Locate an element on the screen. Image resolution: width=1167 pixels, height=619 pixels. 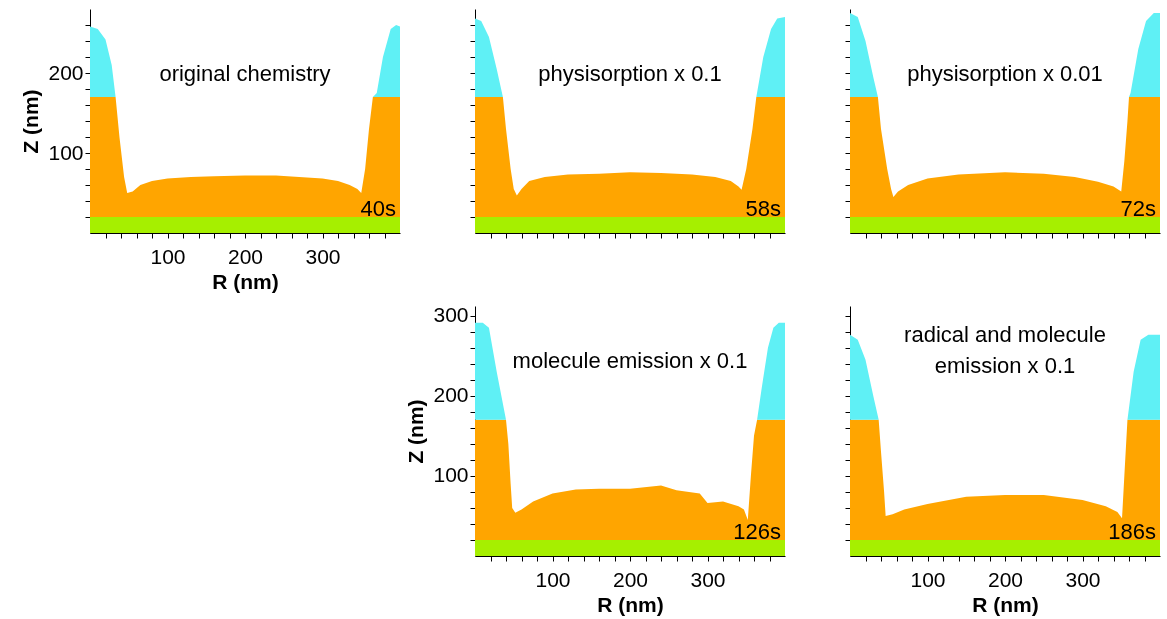
text: physisorption x 0.1 is located at coordinates (630, 73).